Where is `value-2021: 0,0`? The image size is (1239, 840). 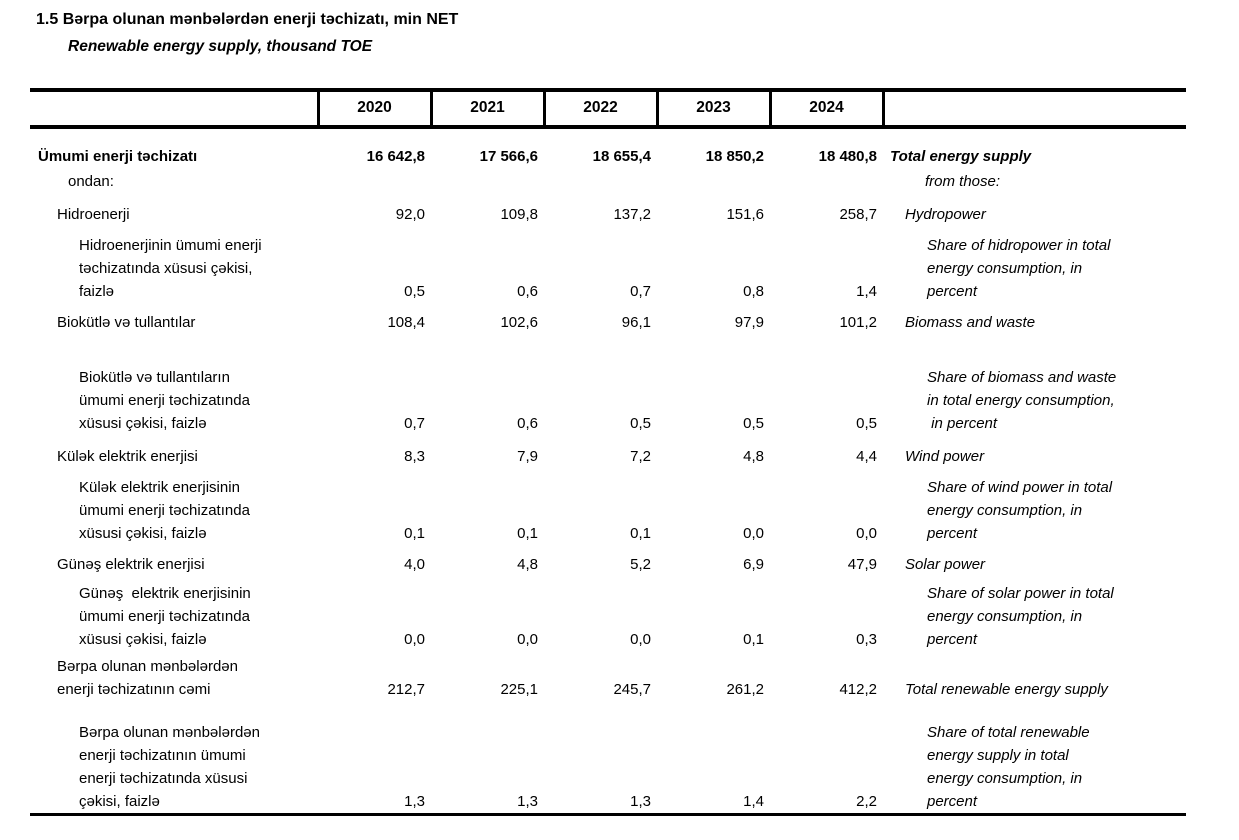
value-2021: 0,0 is located at coordinates (527, 639).